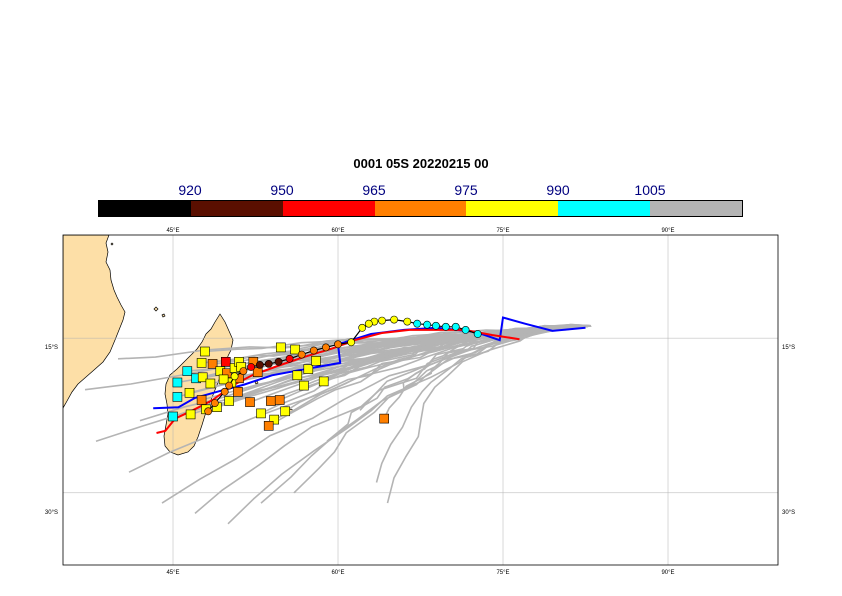  Describe the element at coordinates (558, 190) in the screenshot. I see `legend-label: 990` at that location.